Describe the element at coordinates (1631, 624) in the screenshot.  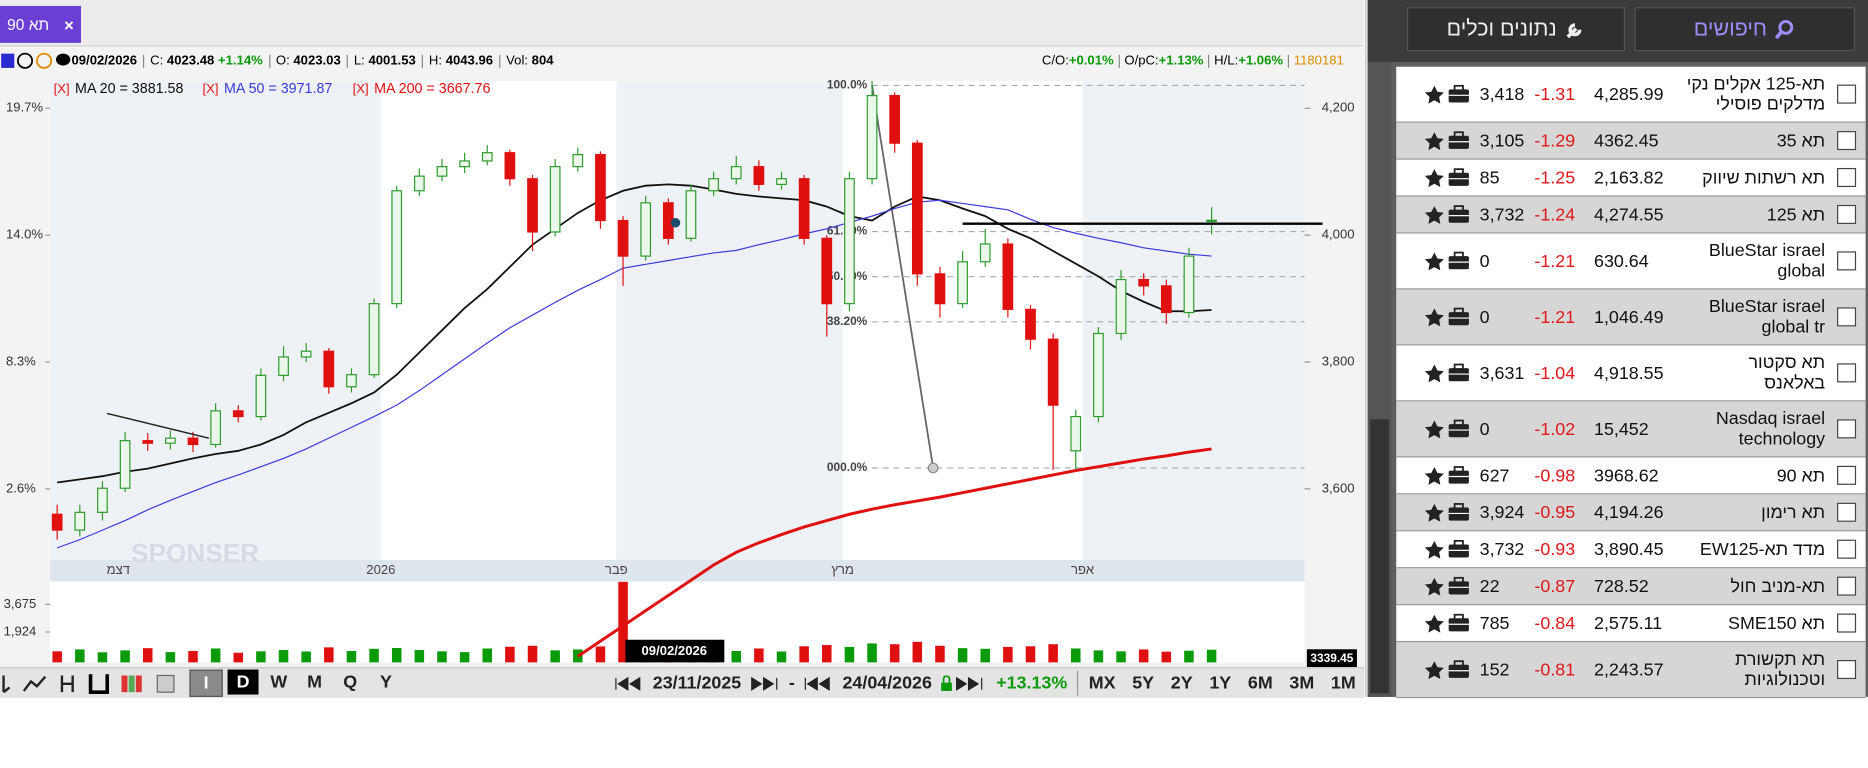
I see `watch-row: תא SME150 2,575.11 -0.84 785` at that location.